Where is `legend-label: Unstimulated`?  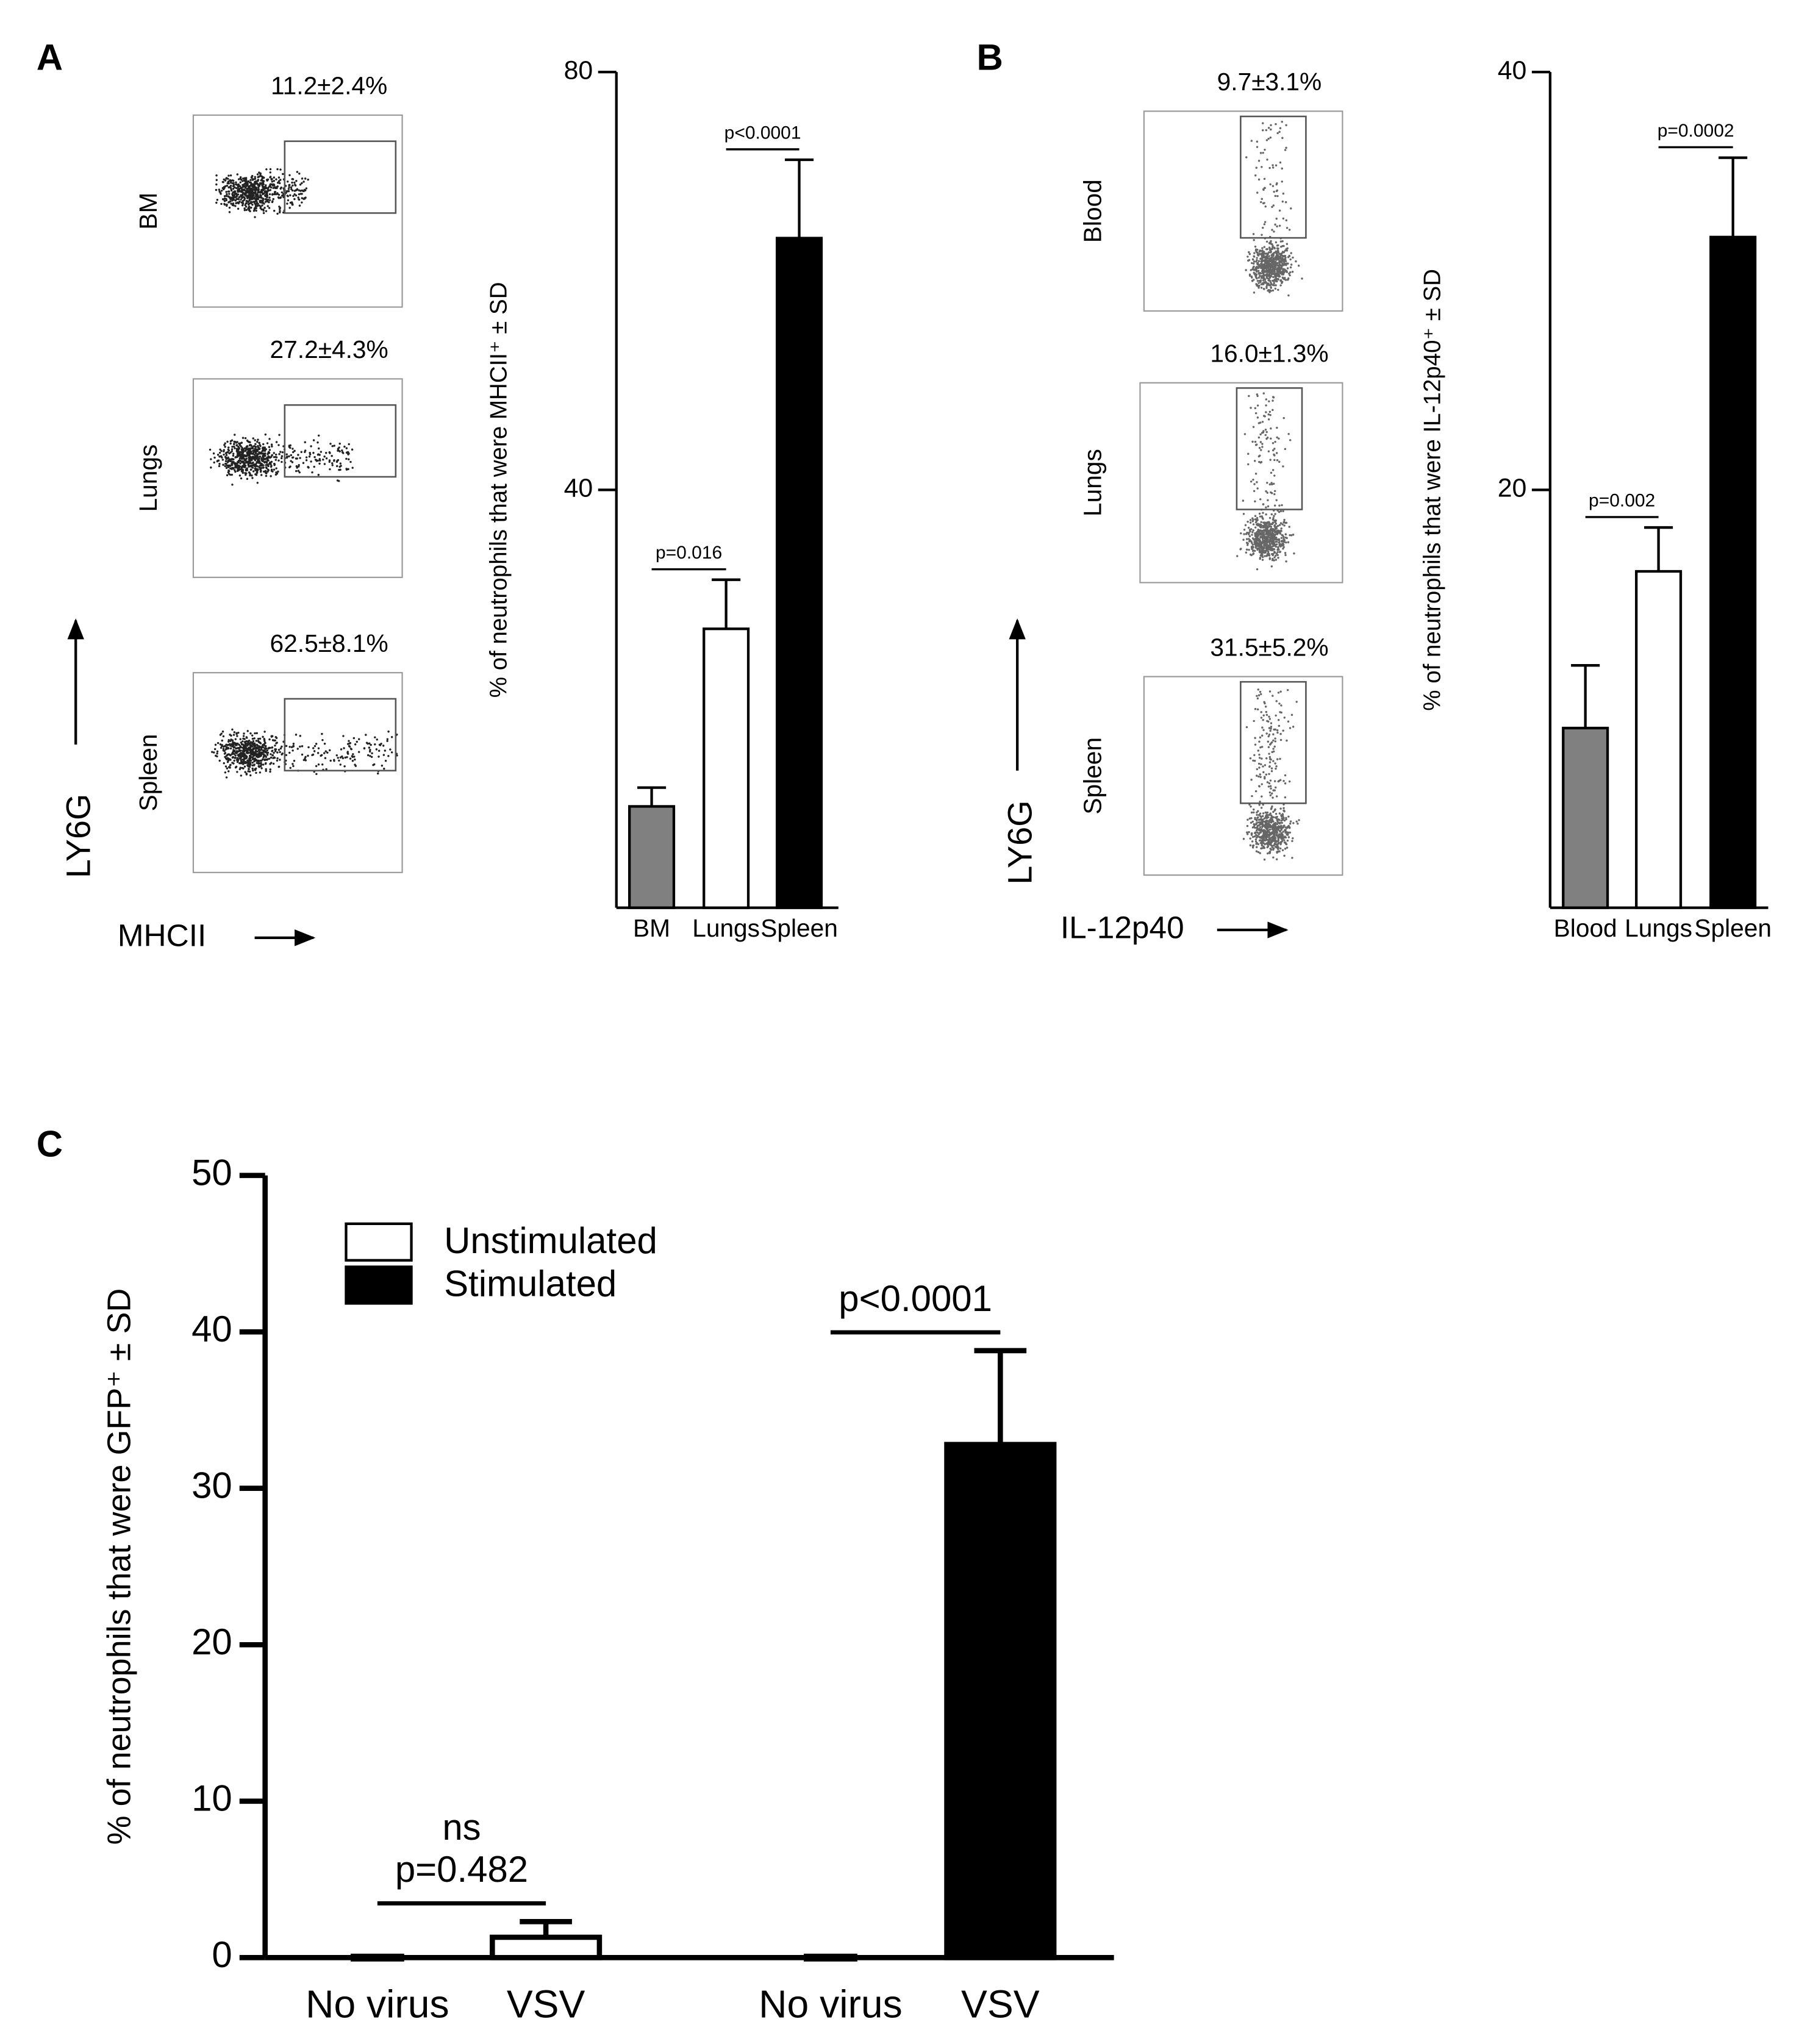
legend-label: Unstimulated is located at coordinates (550, 1240).